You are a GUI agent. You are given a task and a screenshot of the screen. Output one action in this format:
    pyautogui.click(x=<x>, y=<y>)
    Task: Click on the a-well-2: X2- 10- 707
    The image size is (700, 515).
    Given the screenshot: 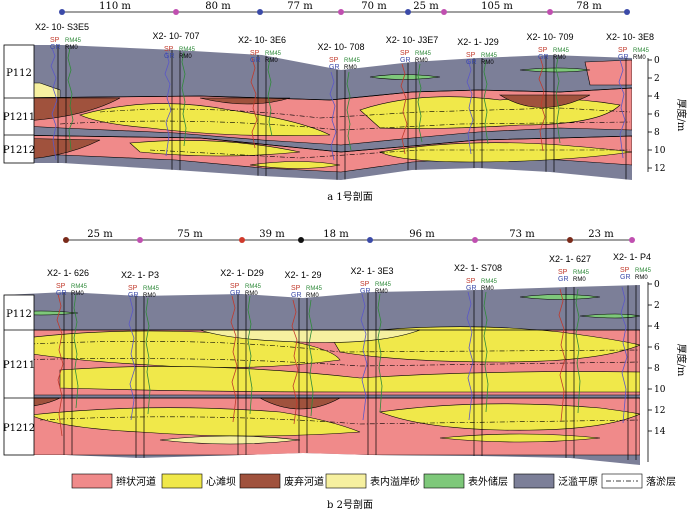 What is the action you would take?
    pyautogui.click(x=175, y=36)
    